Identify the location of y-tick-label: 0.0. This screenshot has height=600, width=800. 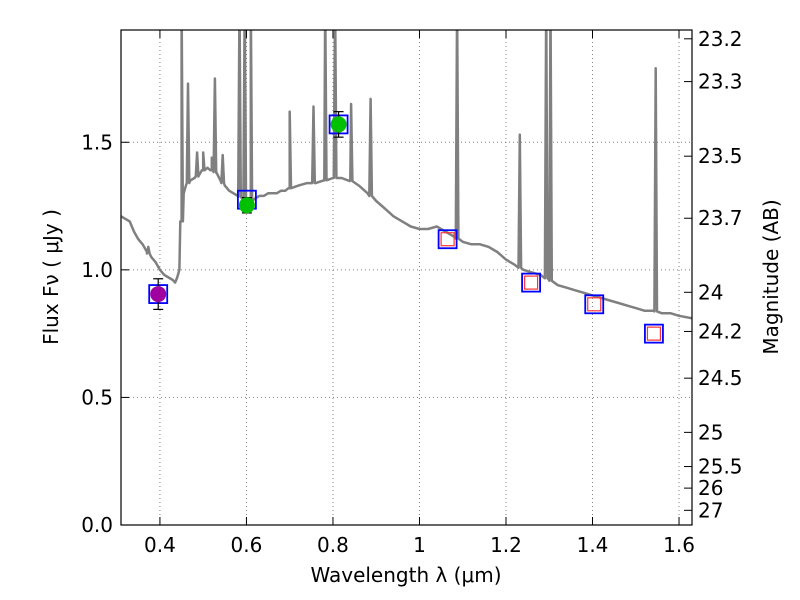
(97, 525).